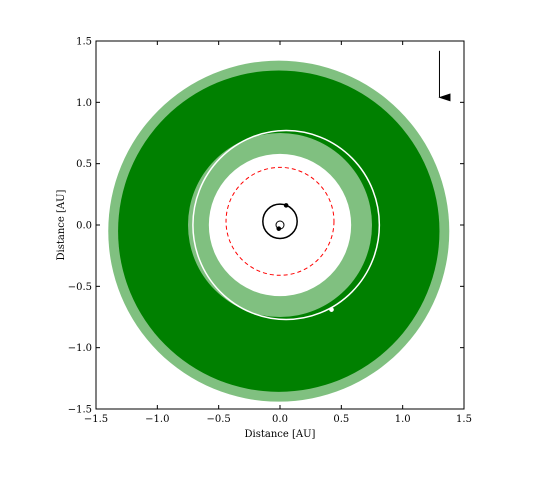 Image resolution: width=546 pixels, height=489 pixels. I want to click on points-layer, so click(304, 257).